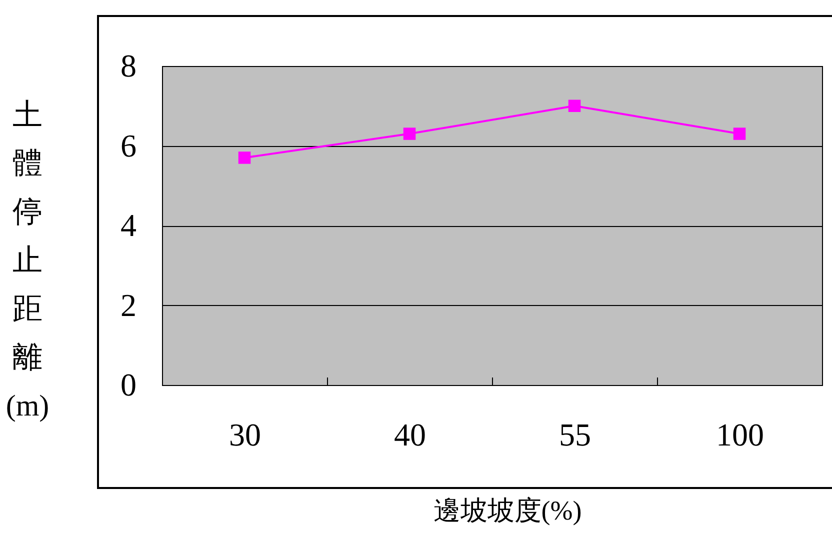 The width and height of the screenshot is (832, 534). What do you see at coordinates (410, 434) in the screenshot?
I see `x-tick-label: 40` at bounding box center [410, 434].